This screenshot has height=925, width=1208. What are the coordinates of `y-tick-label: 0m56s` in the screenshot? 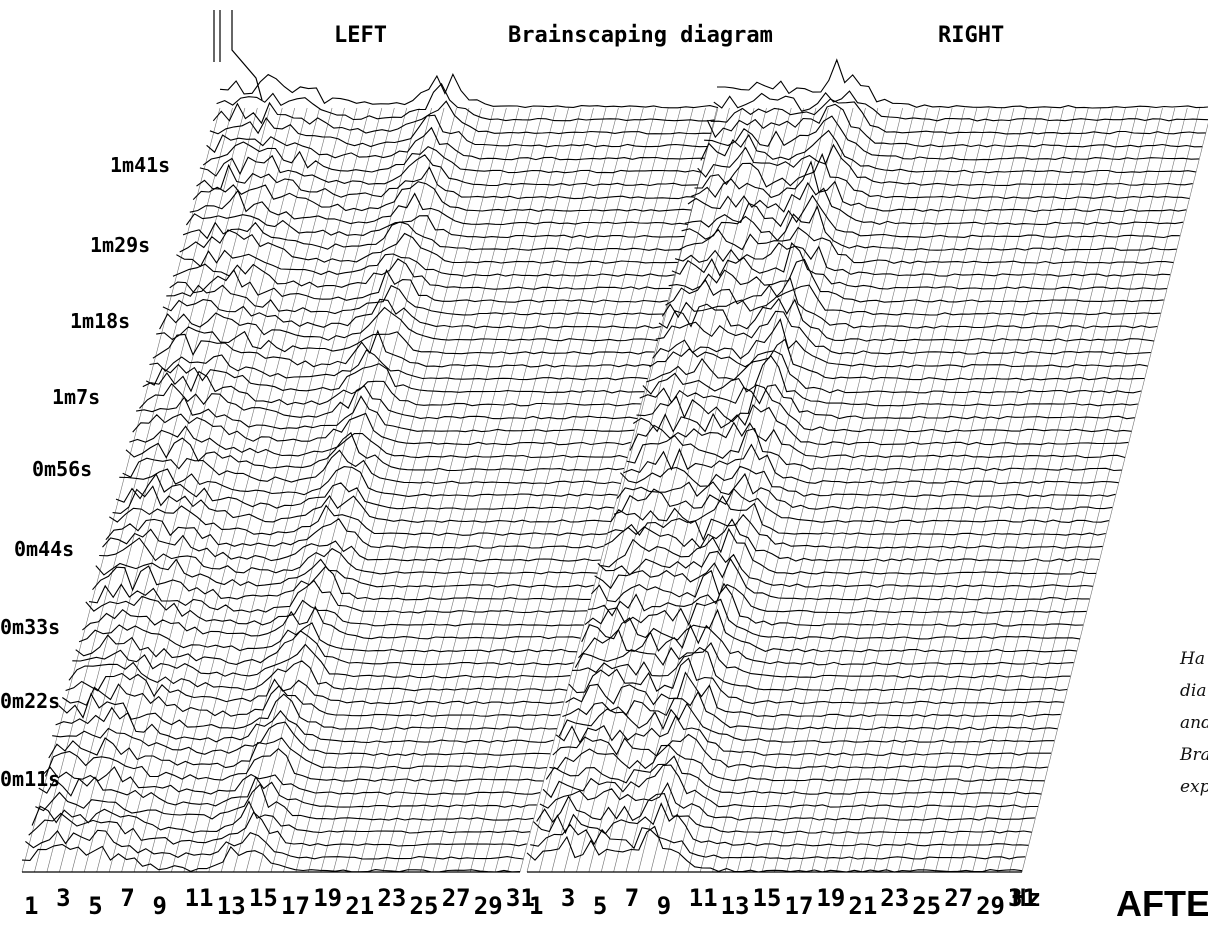 It's located at (62, 469).